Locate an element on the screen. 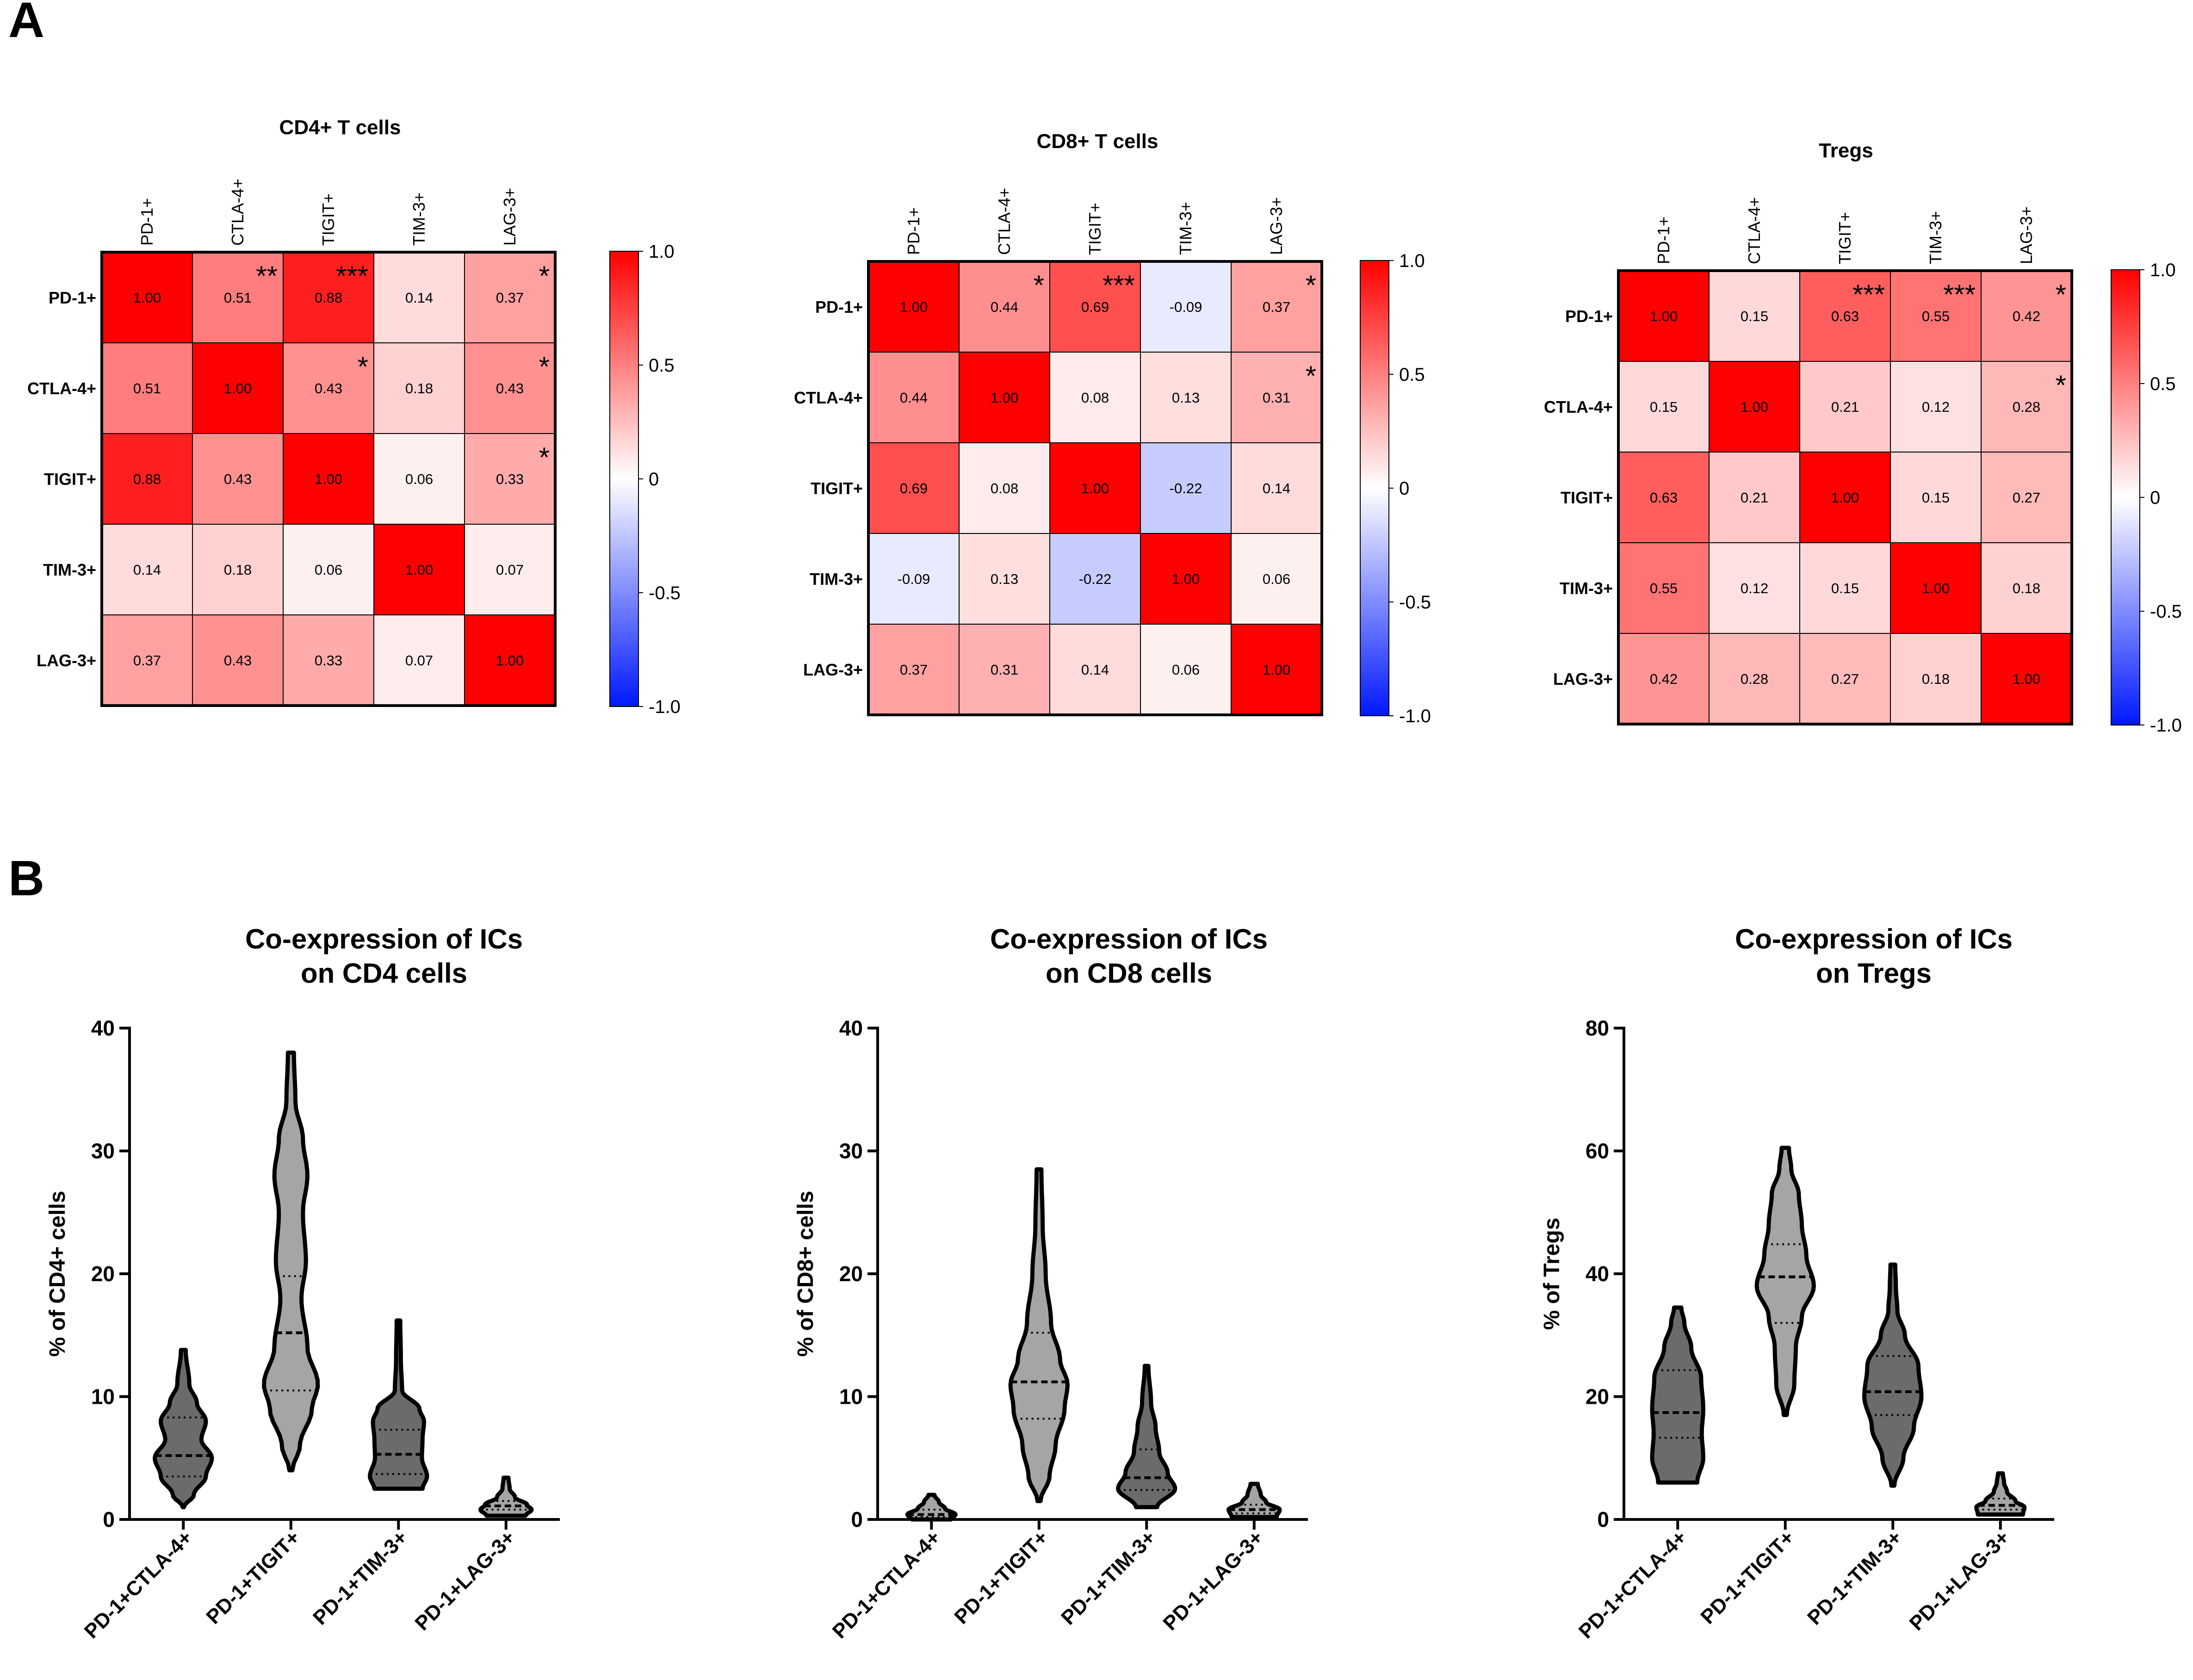 This screenshot has width=2193, height=1680. colorbar-tick-label: 0.5 is located at coordinates (662, 365).